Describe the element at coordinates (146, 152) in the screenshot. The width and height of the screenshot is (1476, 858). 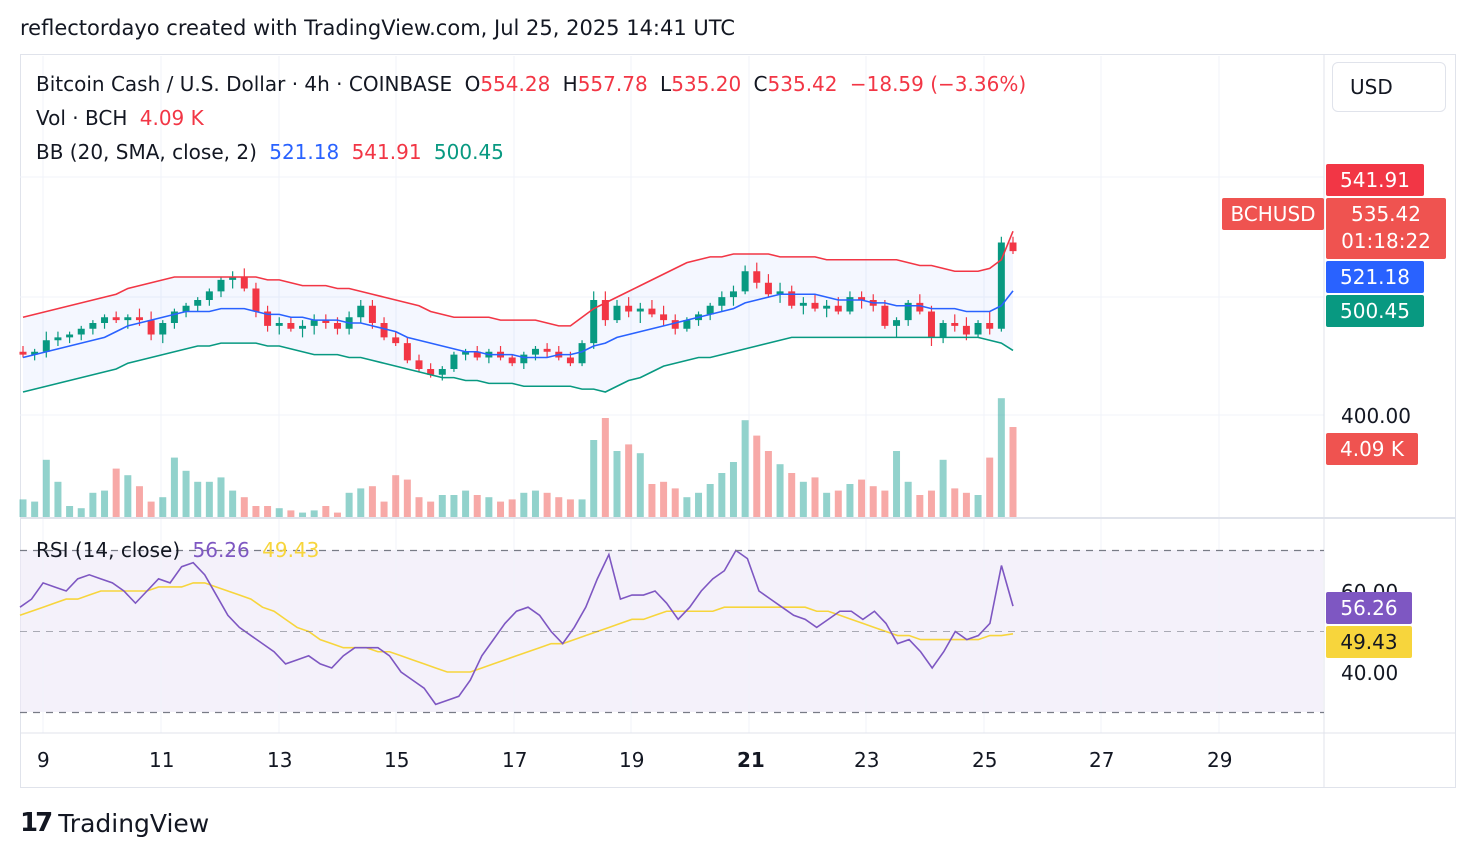
I see `bb-label: BB (20, SMA, close, 2)` at that location.